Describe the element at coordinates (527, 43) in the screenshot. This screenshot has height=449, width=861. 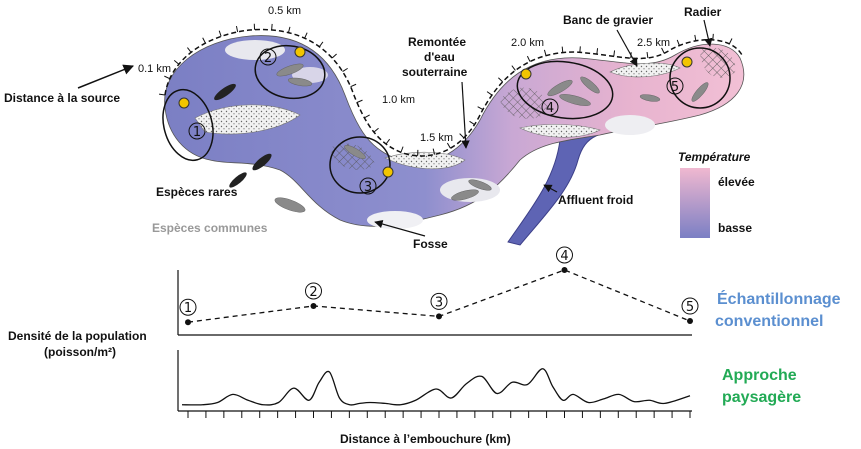
I see `km-marker-4: 2.0 km` at that location.